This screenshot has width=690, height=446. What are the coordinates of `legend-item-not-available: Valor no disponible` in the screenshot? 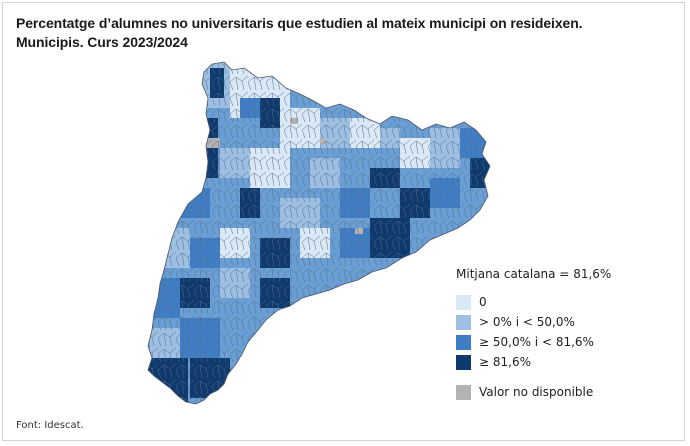 It's located at (566, 392).